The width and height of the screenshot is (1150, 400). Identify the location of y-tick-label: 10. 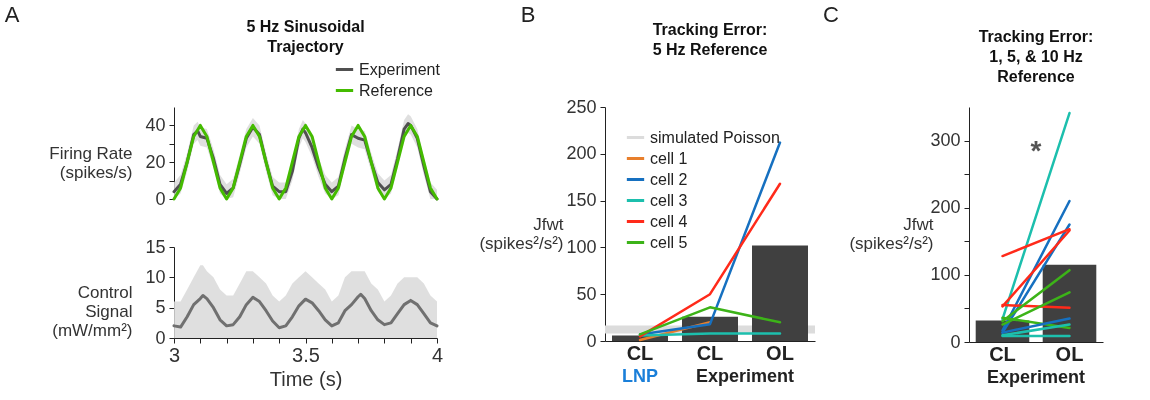
(155, 276).